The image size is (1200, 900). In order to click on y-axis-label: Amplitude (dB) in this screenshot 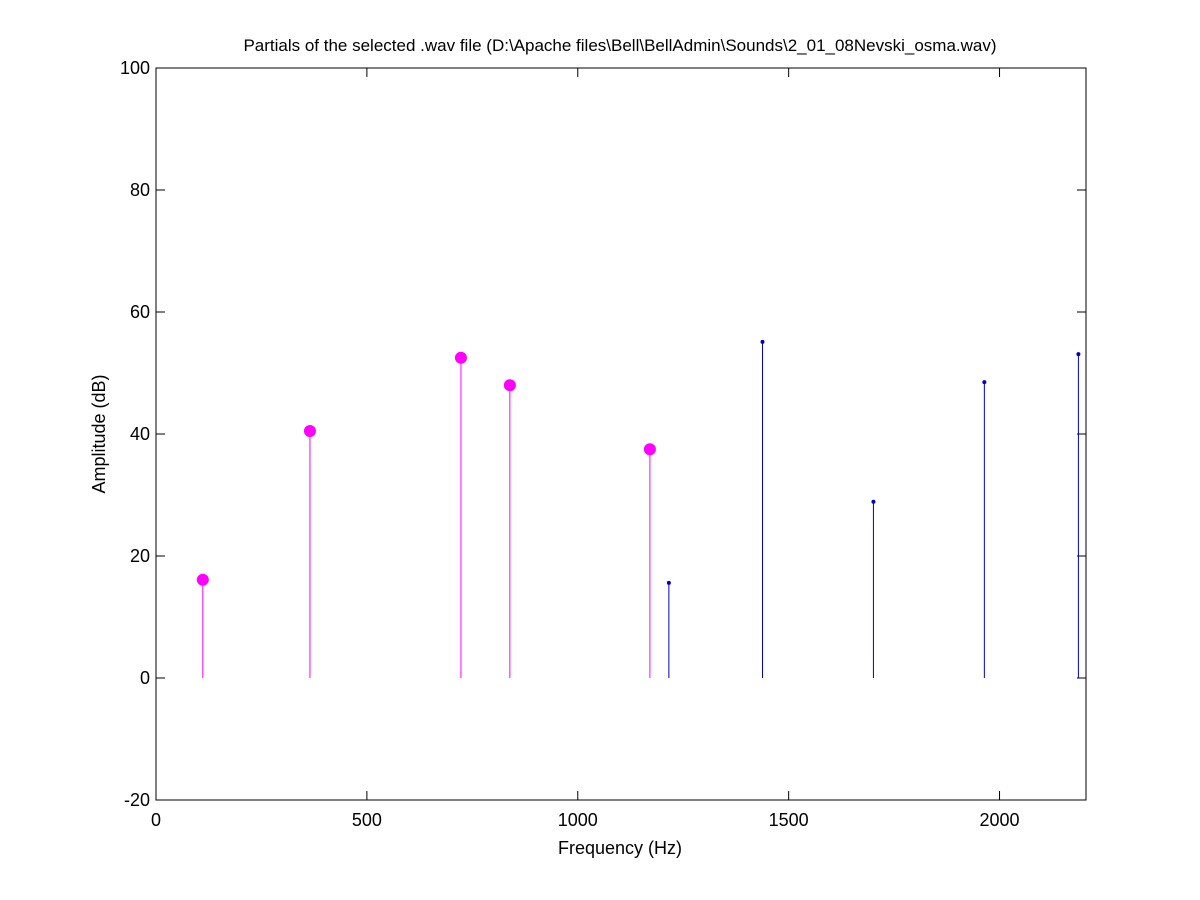, I will do `click(99, 433)`.